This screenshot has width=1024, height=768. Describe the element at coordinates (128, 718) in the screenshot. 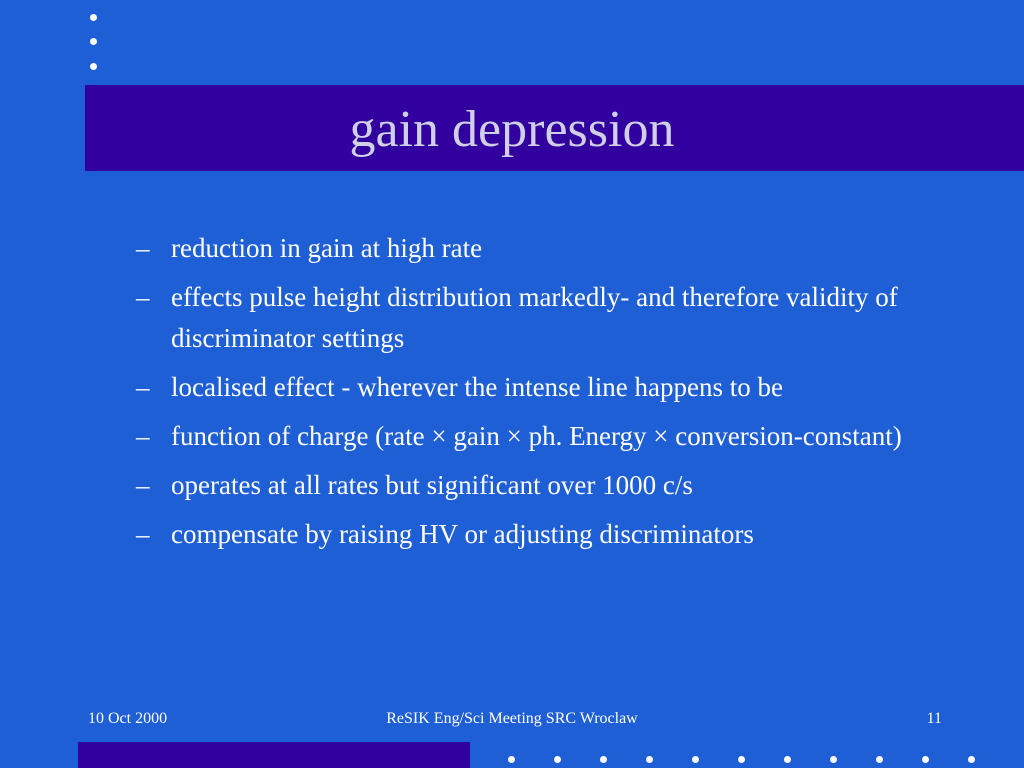

I see `footer-date: 10 Oct 2000` at that location.